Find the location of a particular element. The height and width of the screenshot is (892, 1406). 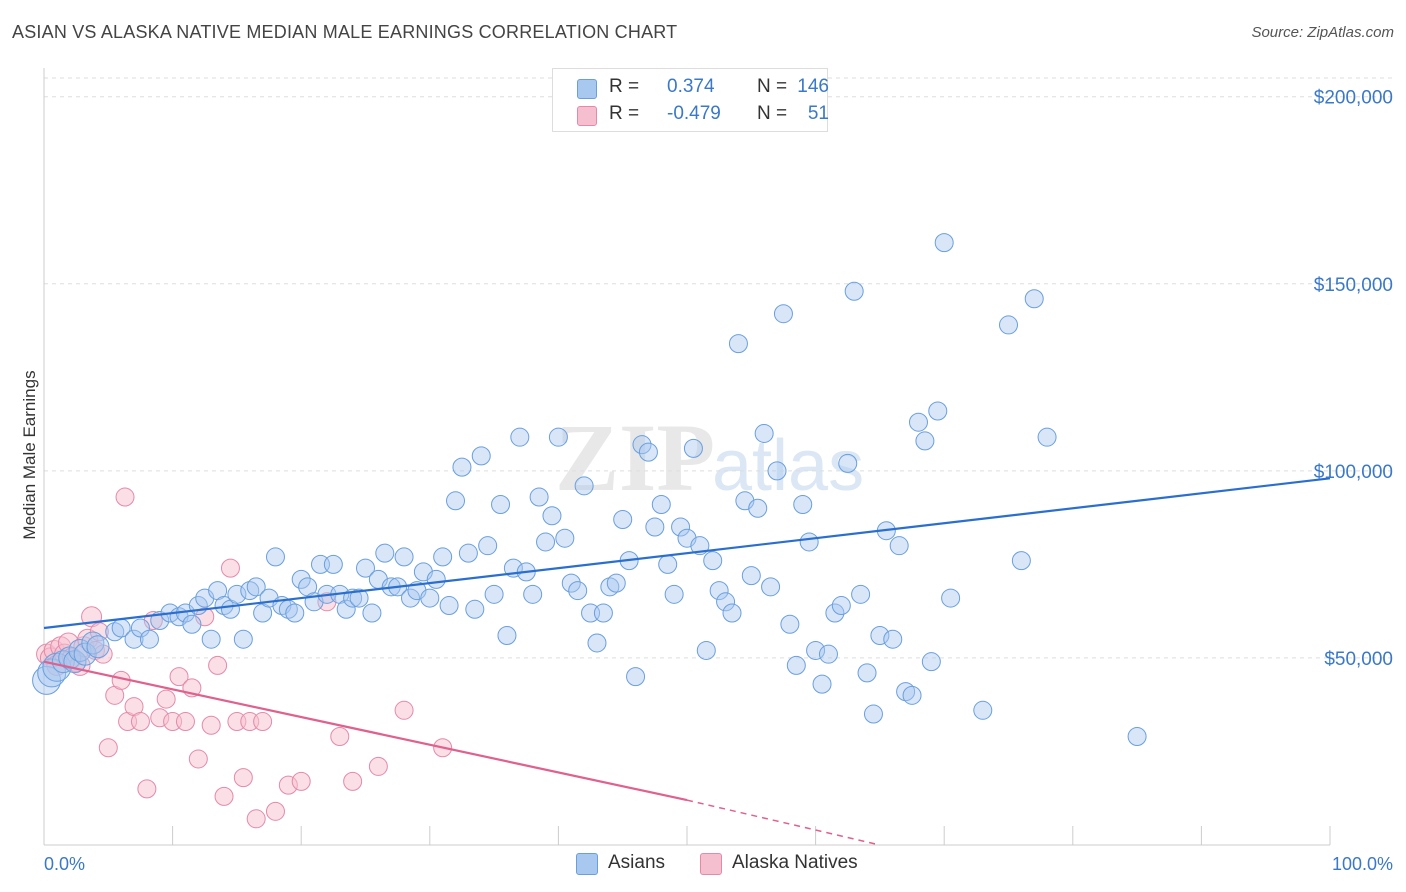

watermark: ZIP atlas is located at coordinates (709, 457).